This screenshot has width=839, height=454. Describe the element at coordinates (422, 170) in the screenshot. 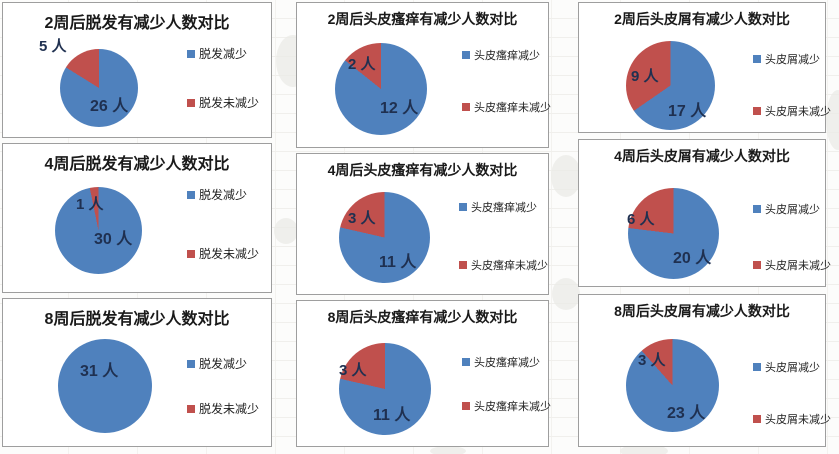

I see `chart-title: 4周后头皮瘙痒有减少人数对比` at that location.